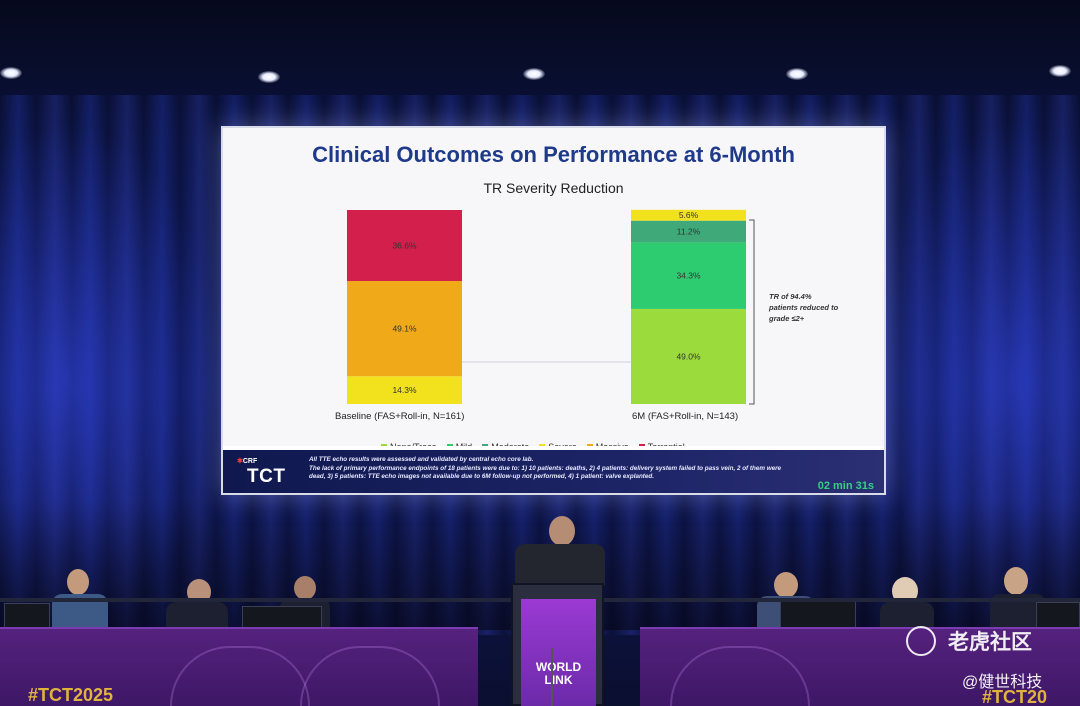  Describe the element at coordinates (400, 416) in the screenshot. I see `category-label: Baseline (FAS+Roll-in, N=161)` at that location.